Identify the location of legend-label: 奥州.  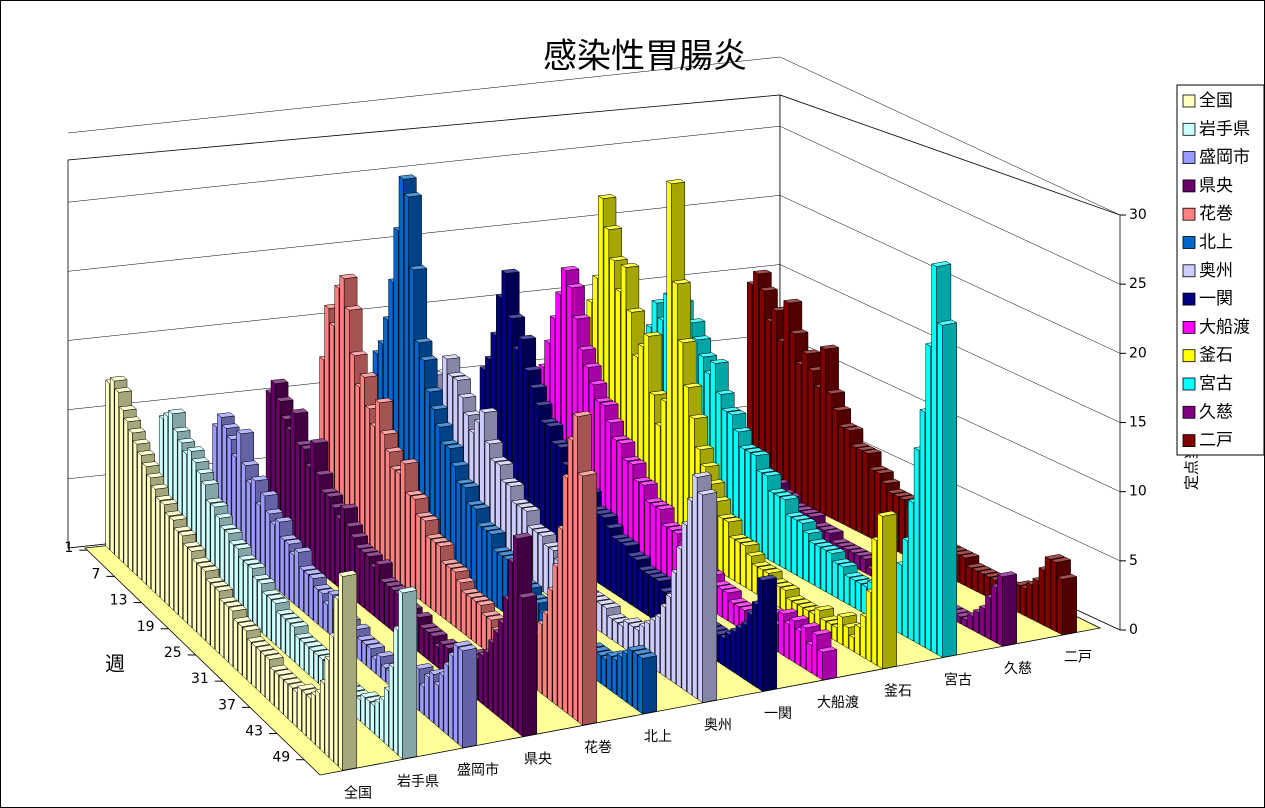
(1216, 271).